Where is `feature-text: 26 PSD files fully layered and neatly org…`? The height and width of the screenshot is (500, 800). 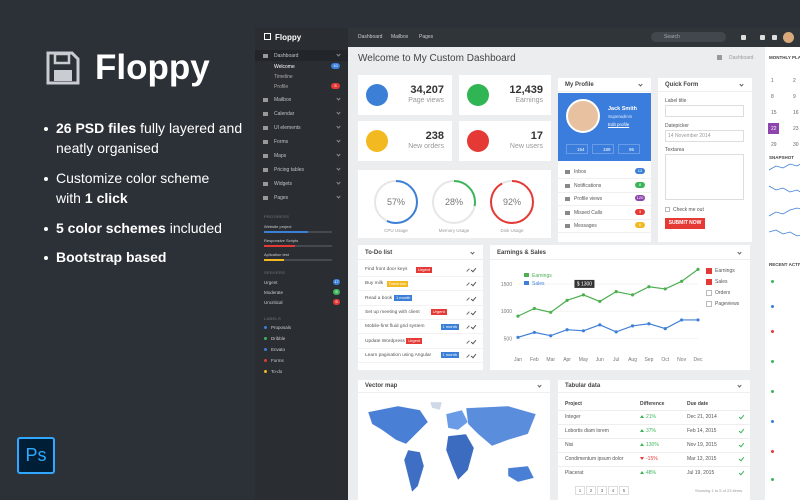
feature-text: 26 PSD files fully layered and neatly org… is located at coordinates (151, 138).